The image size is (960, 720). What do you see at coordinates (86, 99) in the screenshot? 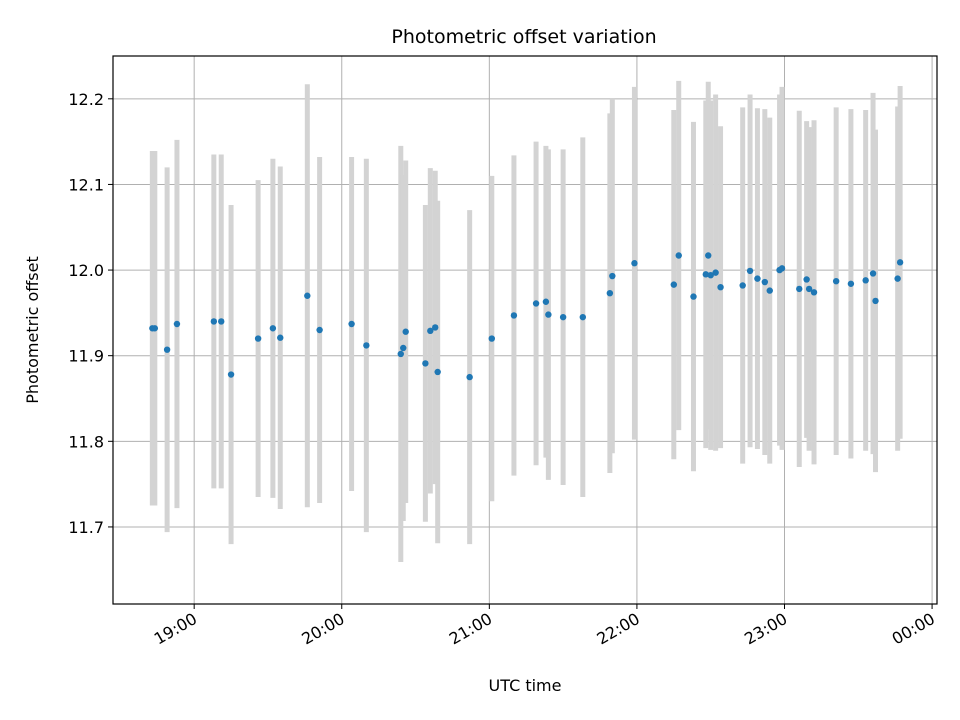
I see `y-tick-label: 12.2` at bounding box center [86, 99].